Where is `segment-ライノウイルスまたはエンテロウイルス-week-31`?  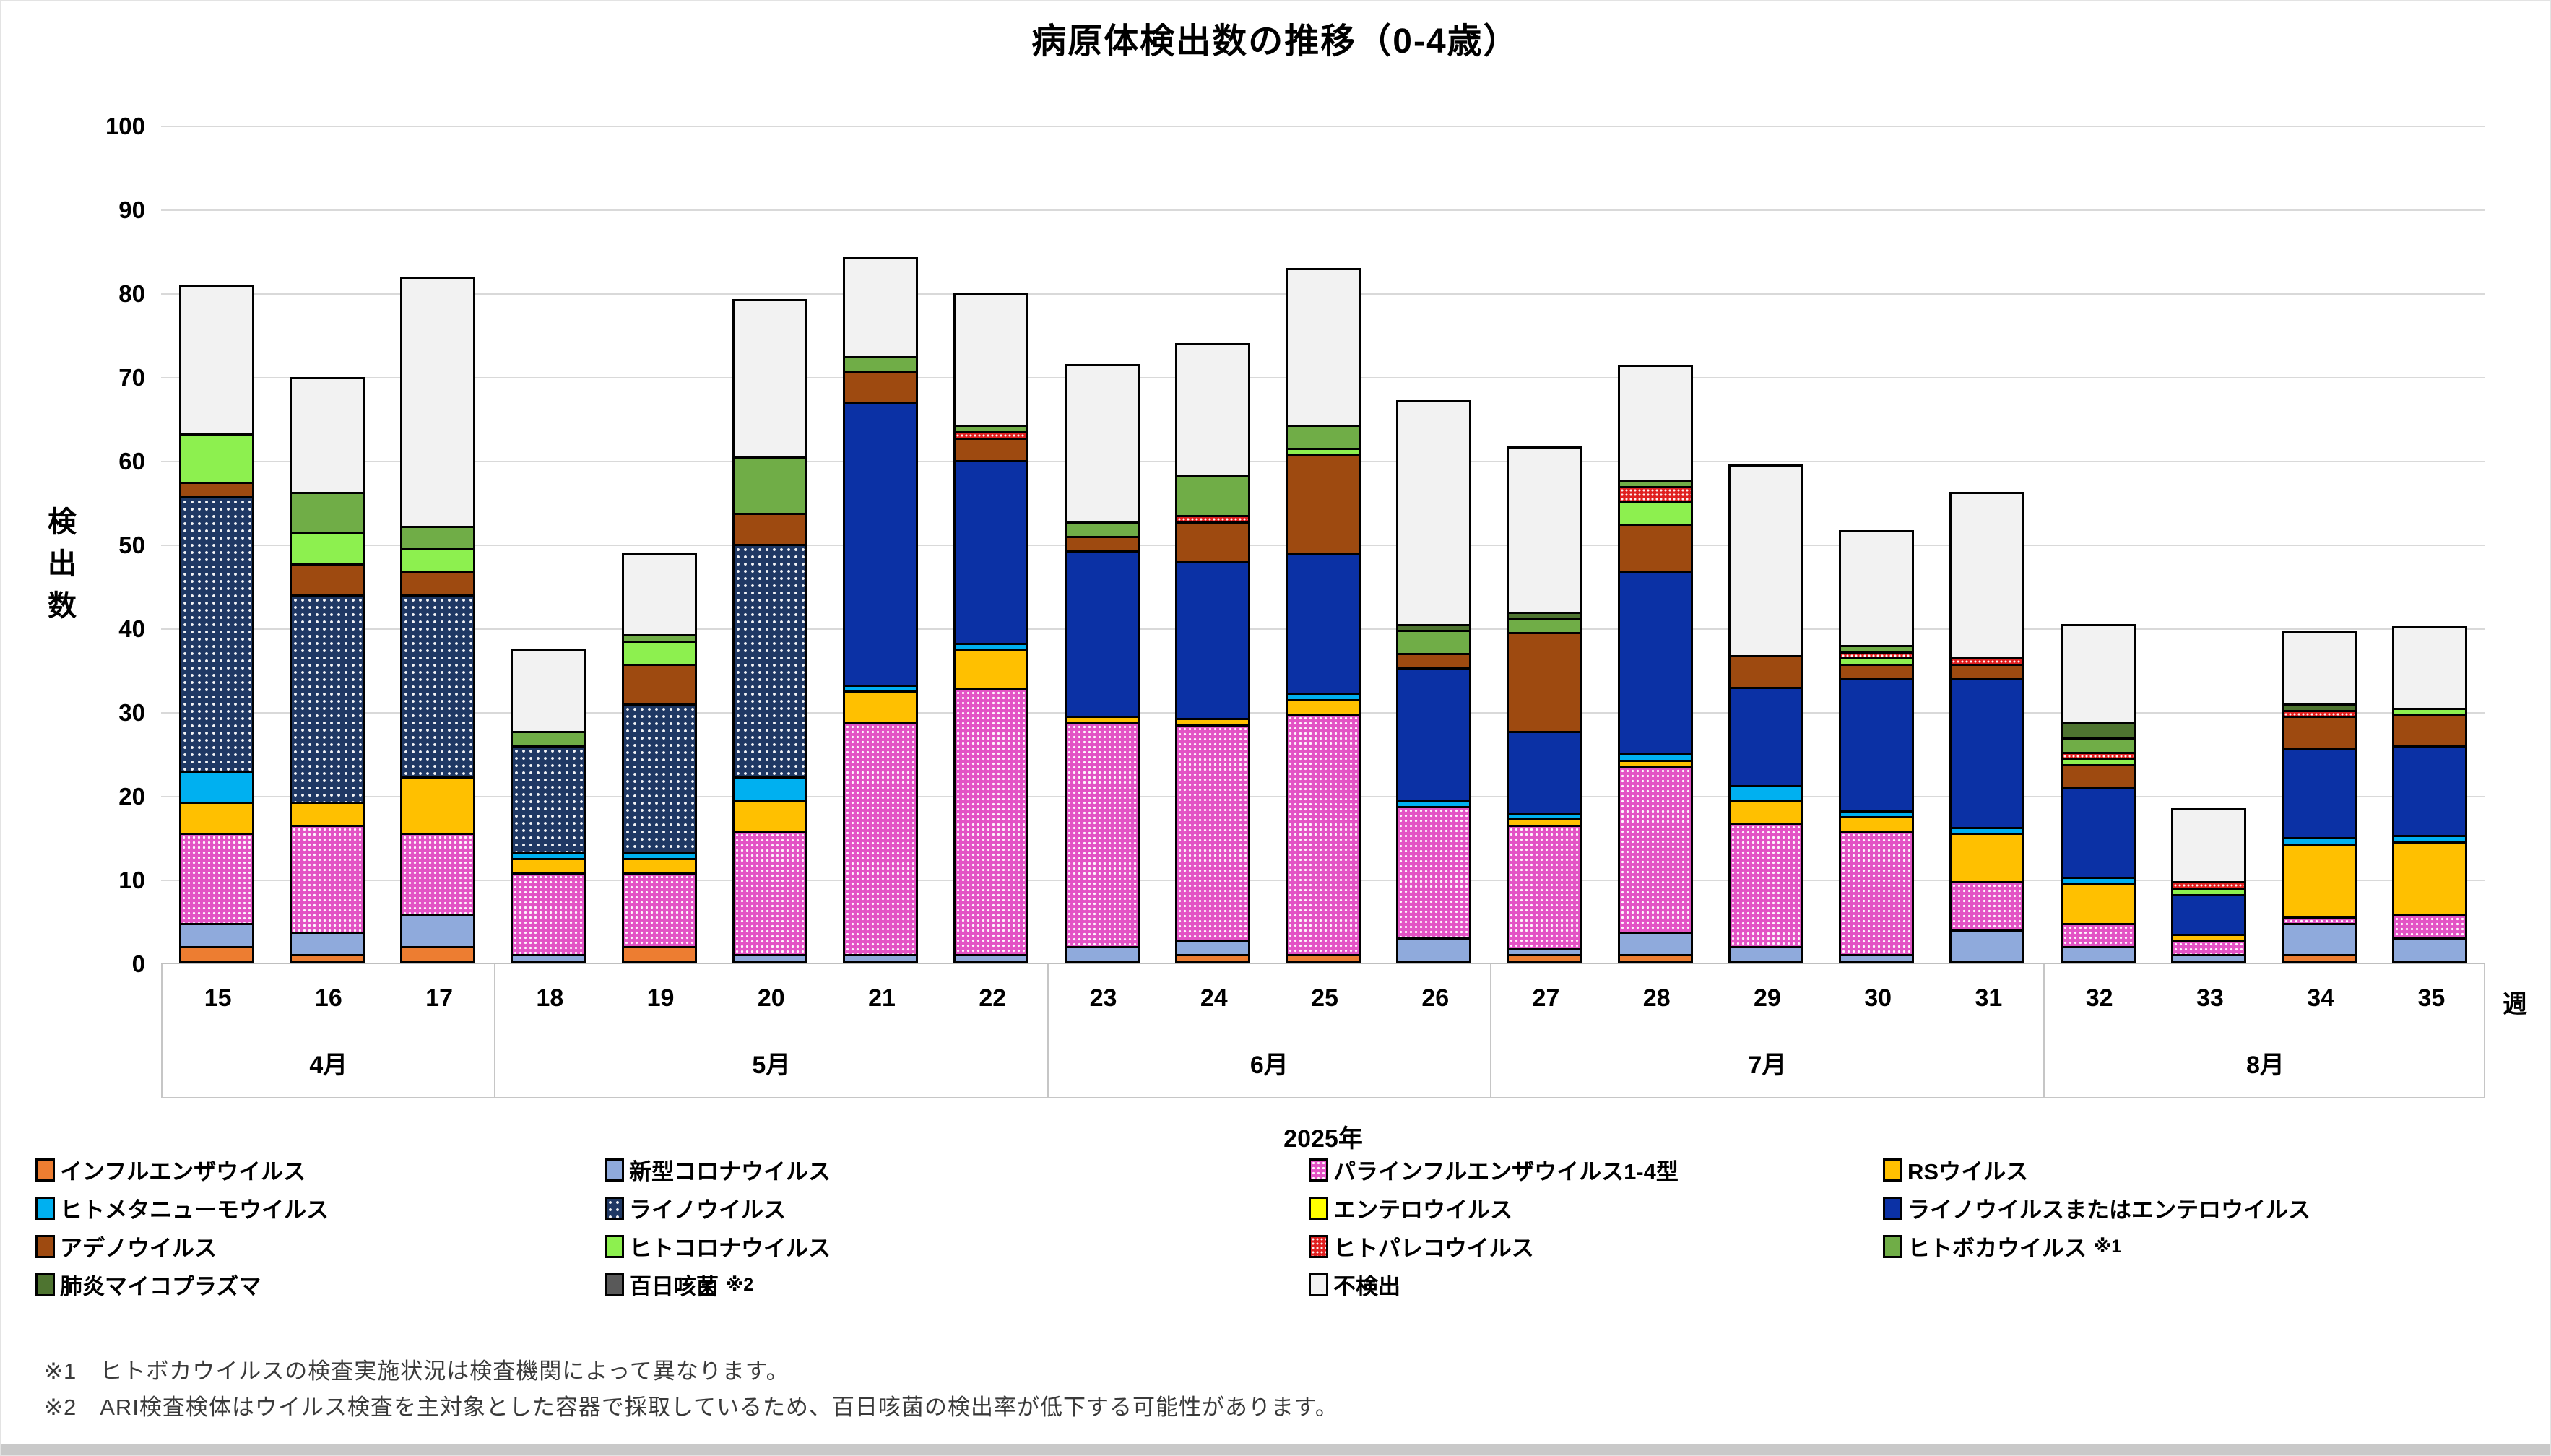 segment-ライノウイルスまたはエンテロウイルス-week-31 is located at coordinates (1987, 753).